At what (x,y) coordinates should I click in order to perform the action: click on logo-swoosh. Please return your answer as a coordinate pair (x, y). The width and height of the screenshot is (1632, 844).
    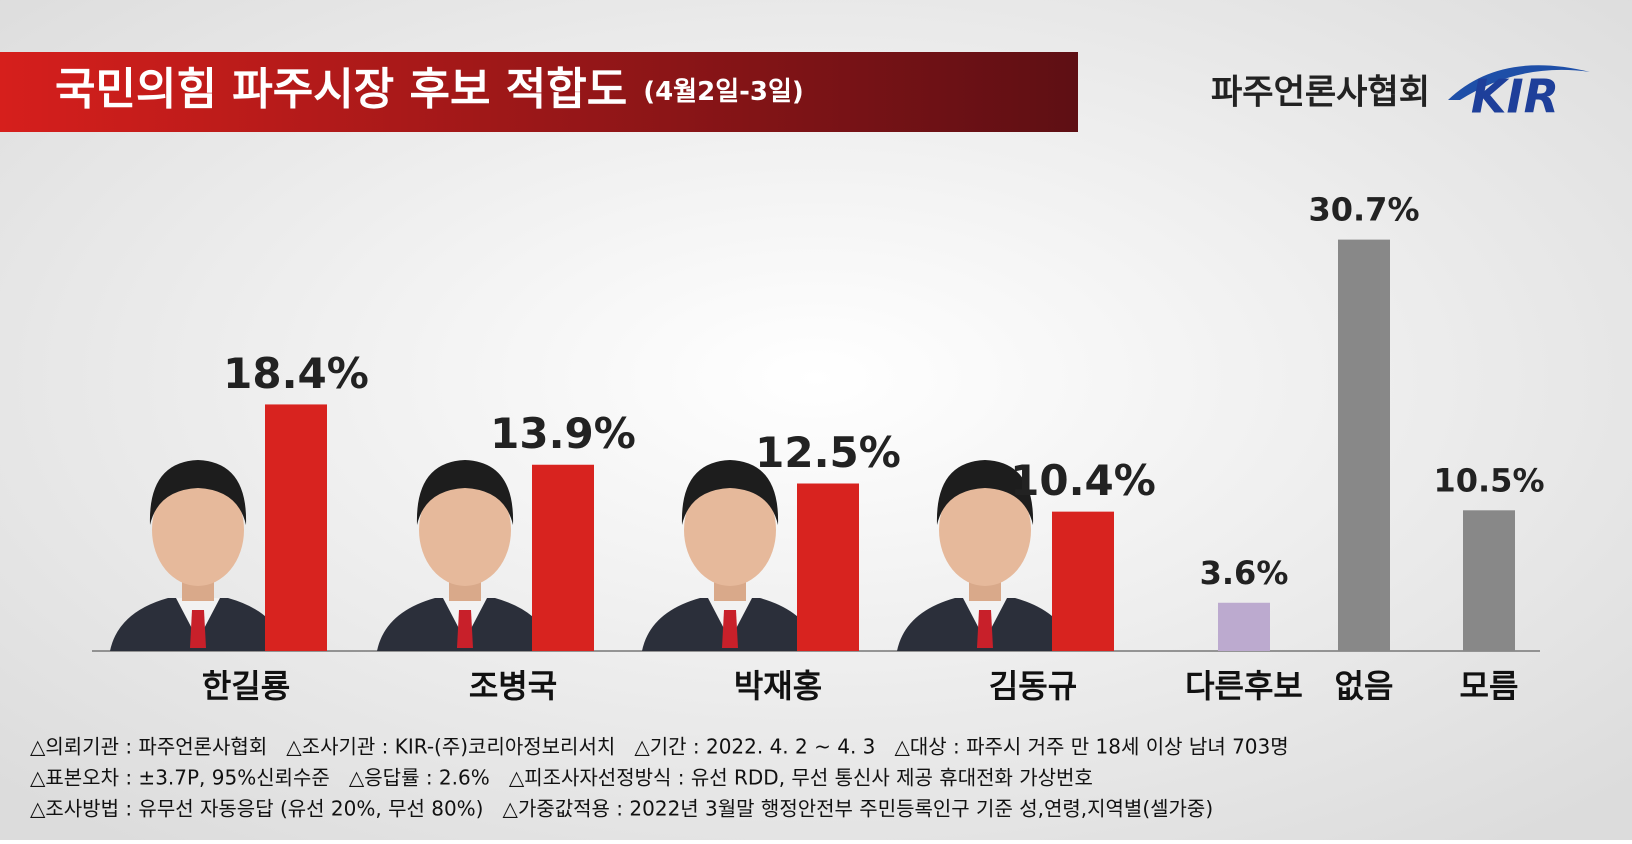
    Looking at the image, I should click on (1519, 82).